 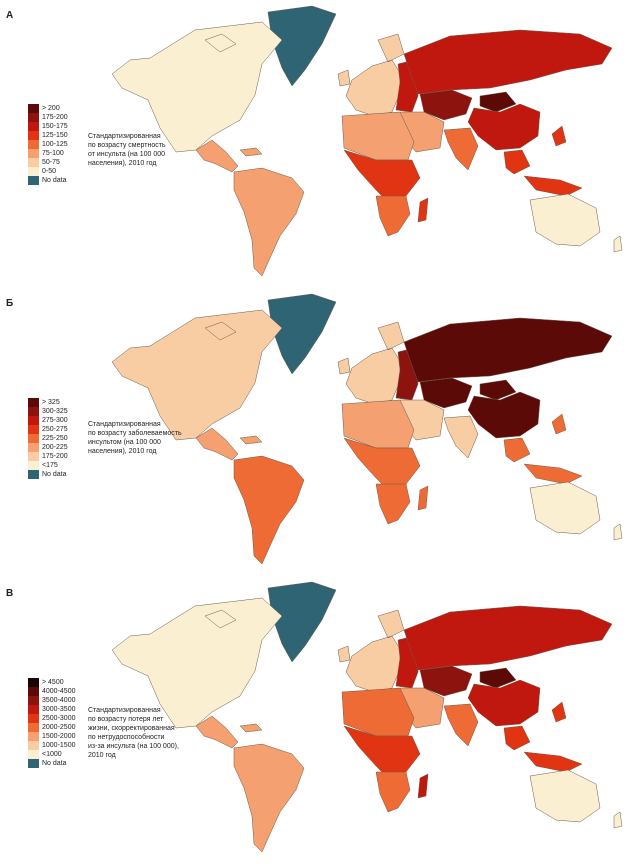 I want to click on legend-item: 50-75, so click(x=48, y=162).